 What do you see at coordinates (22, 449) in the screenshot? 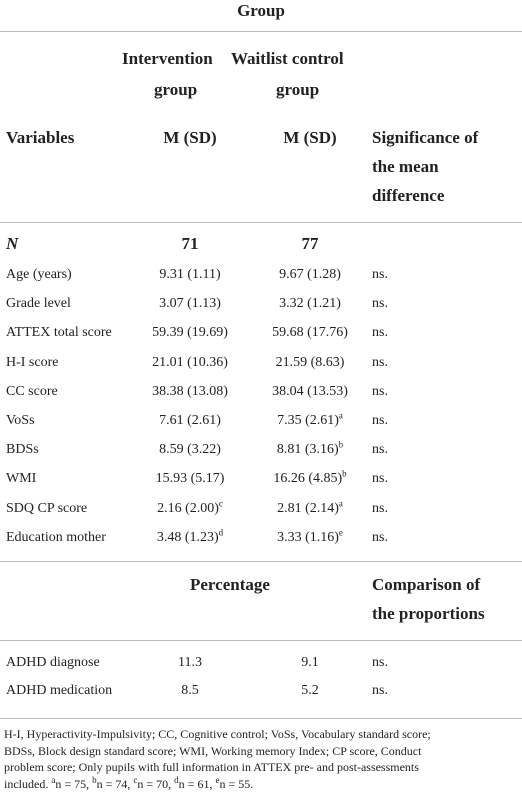
I see `row-label: BDSs` at bounding box center [22, 449].